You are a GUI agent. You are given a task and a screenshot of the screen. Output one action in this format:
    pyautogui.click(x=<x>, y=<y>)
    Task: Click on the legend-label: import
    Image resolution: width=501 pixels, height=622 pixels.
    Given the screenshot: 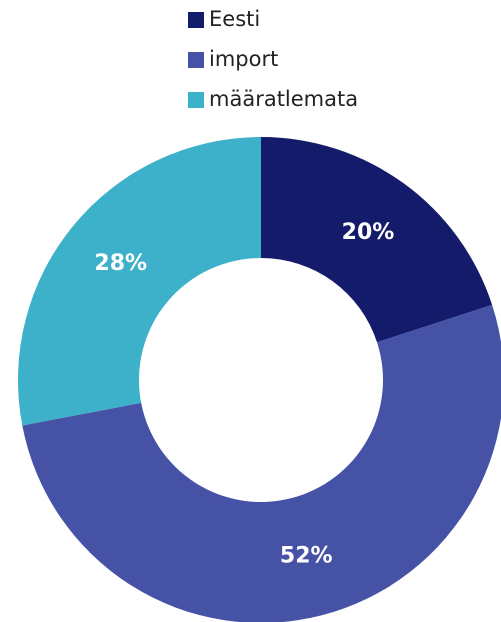 What is the action you would take?
    pyautogui.click(x=243, y=59)
    